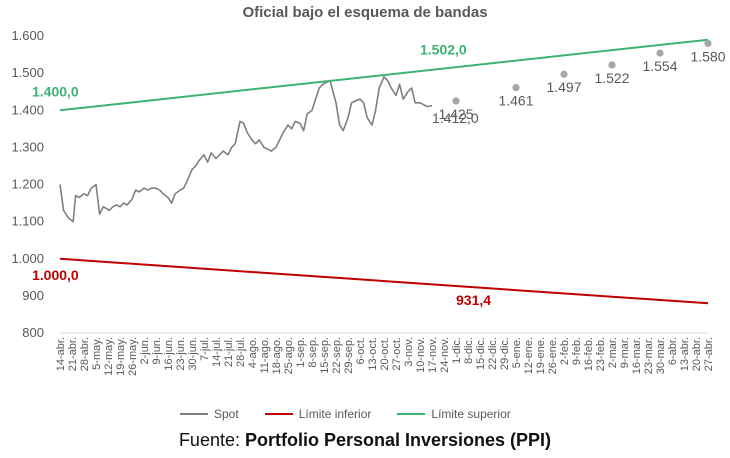 The width and height of the screenshot is (730, 458). I want to click on x-tick-label: 27-oct., so click(397, 354).